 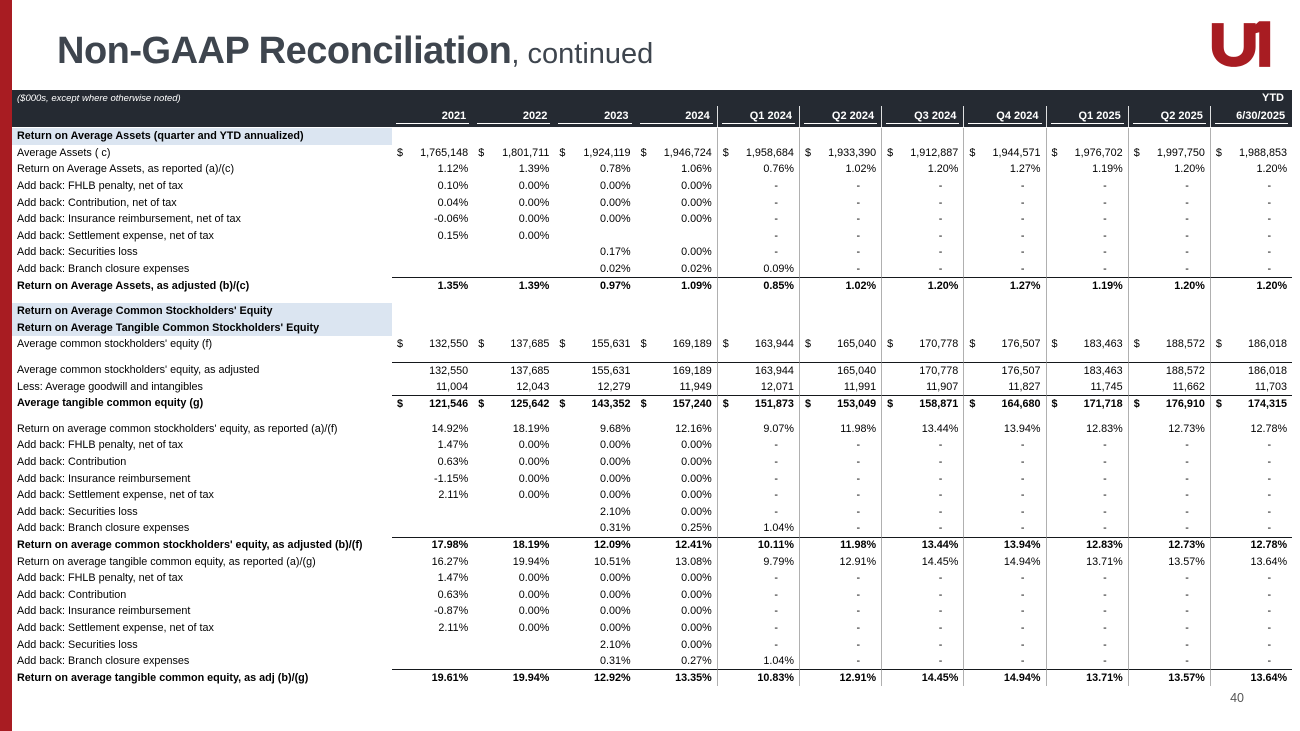 I want to click on cell: $155,631, so click(x=595, y=344).